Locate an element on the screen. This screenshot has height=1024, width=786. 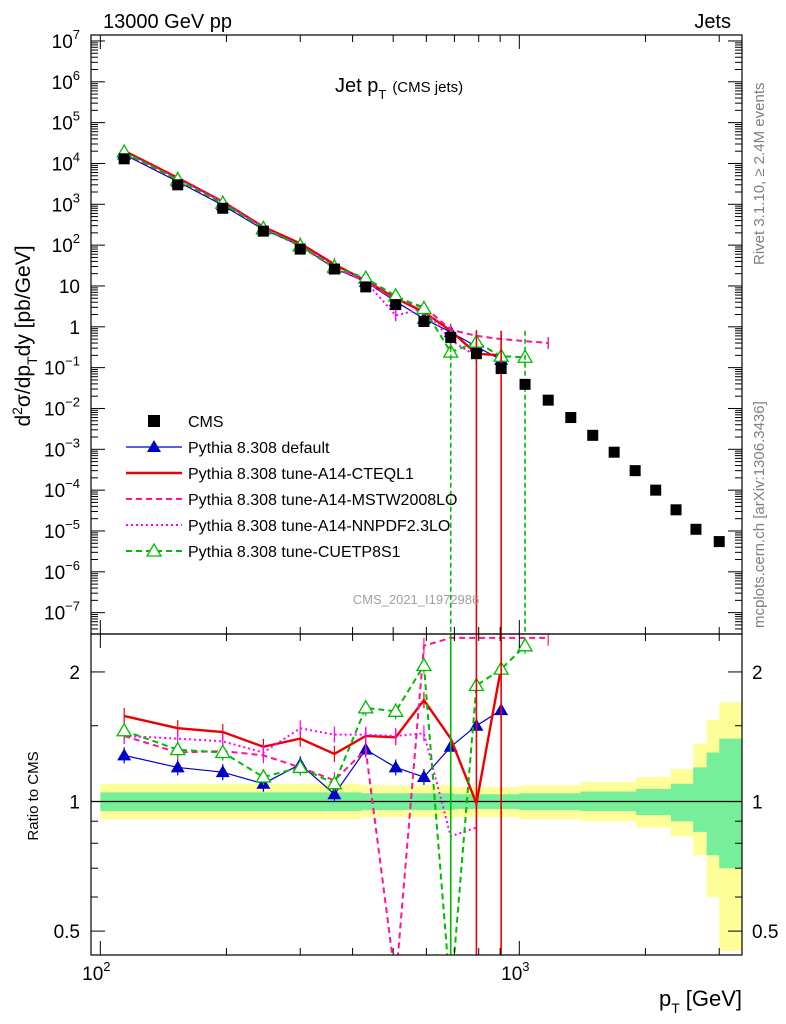
y-tick-label: 10⁻² is located at coordinates (62, 407).